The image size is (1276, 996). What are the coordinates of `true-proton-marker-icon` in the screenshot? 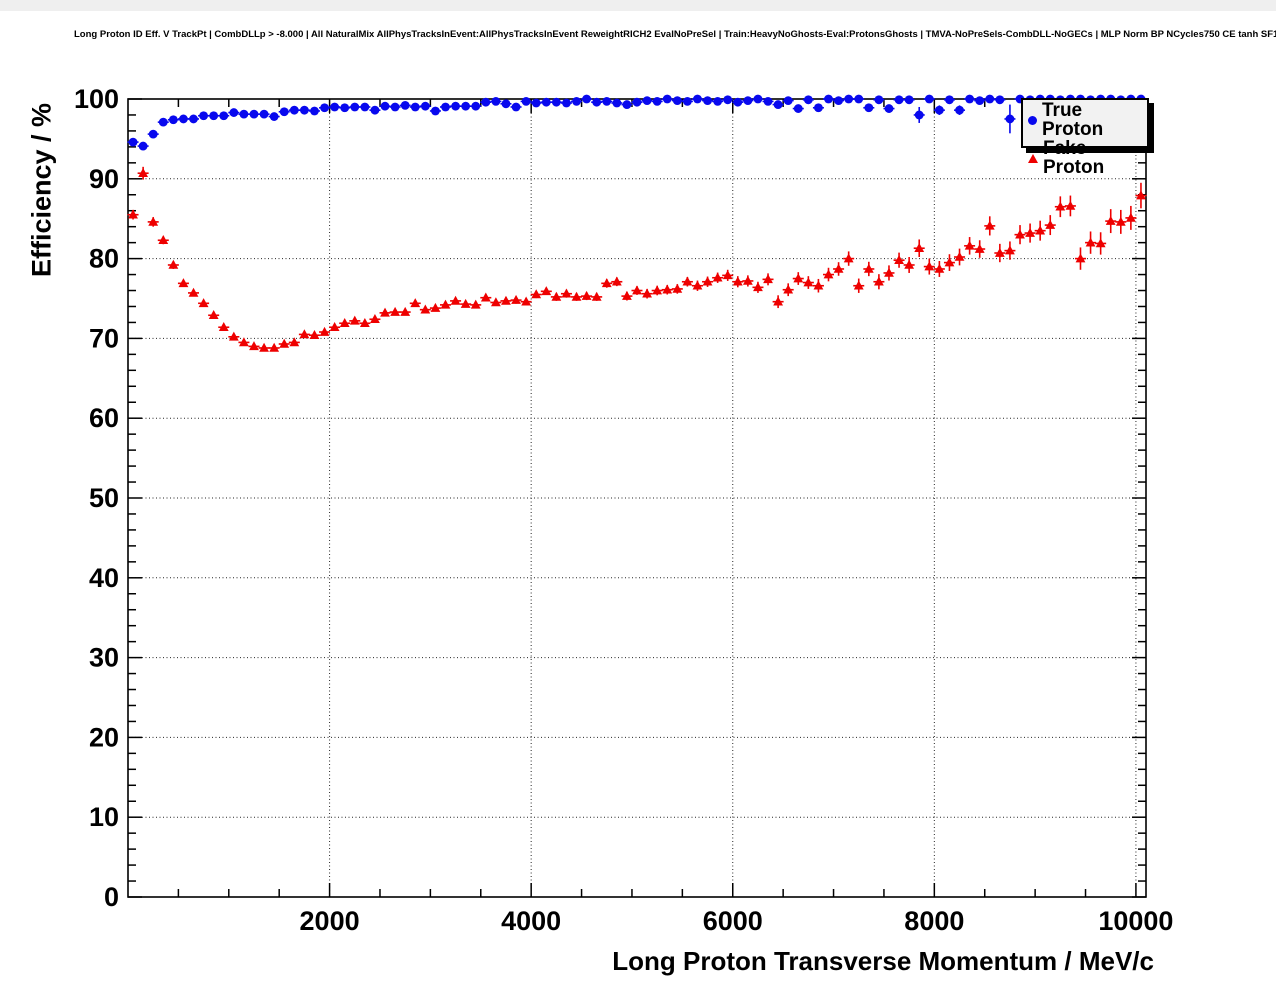 It's located at (1032, 120).